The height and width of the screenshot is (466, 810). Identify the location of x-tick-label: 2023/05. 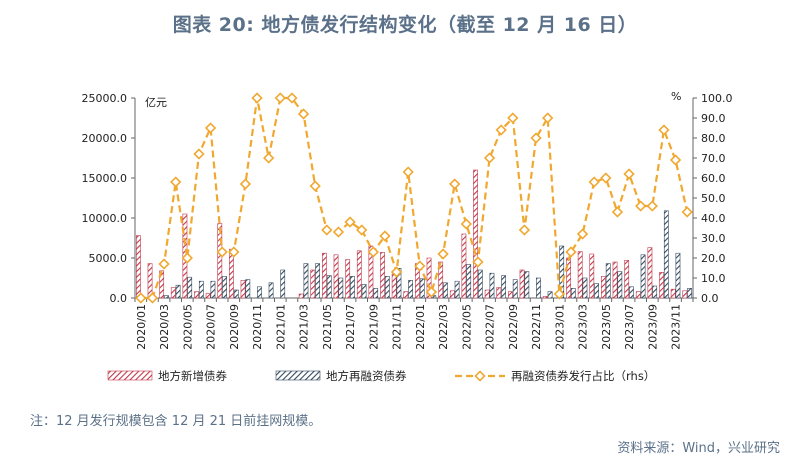
(606, 327).